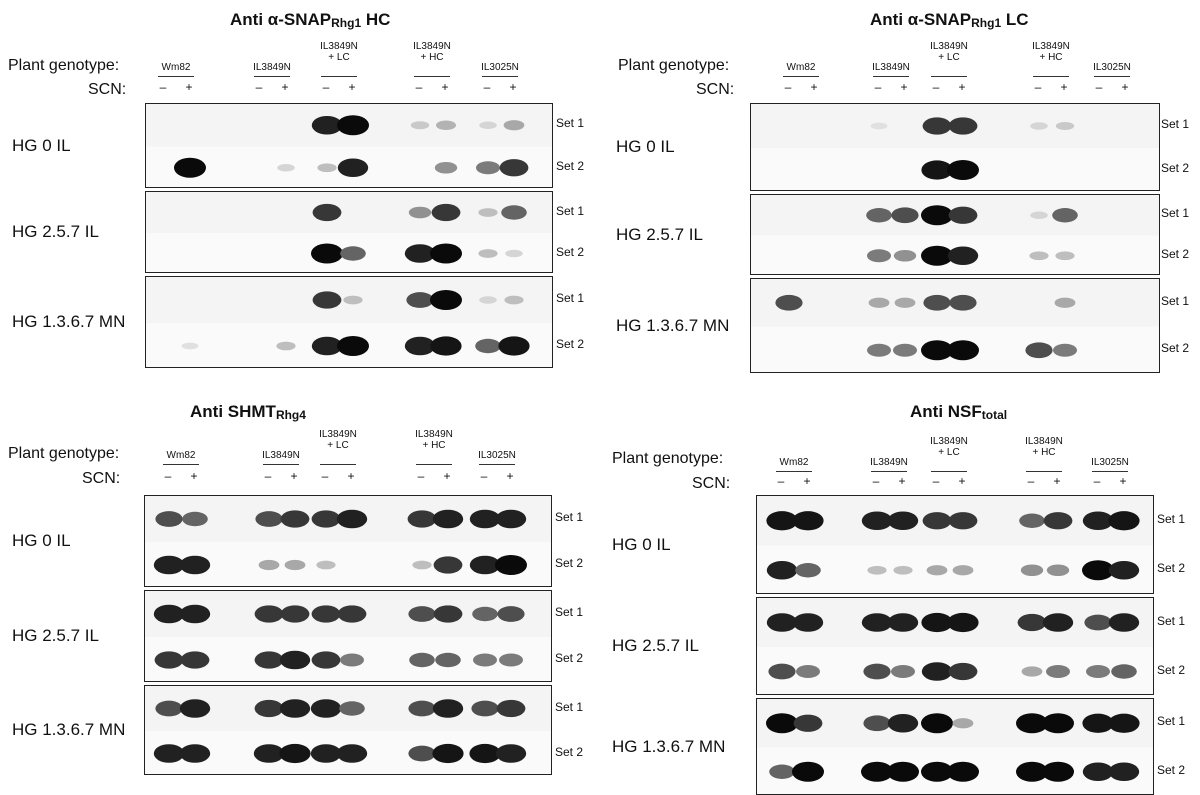  Describe the element at coordinates (920, 19) in the screenshot. I see `panel-title-main: Anti α-SNAP` at that location.